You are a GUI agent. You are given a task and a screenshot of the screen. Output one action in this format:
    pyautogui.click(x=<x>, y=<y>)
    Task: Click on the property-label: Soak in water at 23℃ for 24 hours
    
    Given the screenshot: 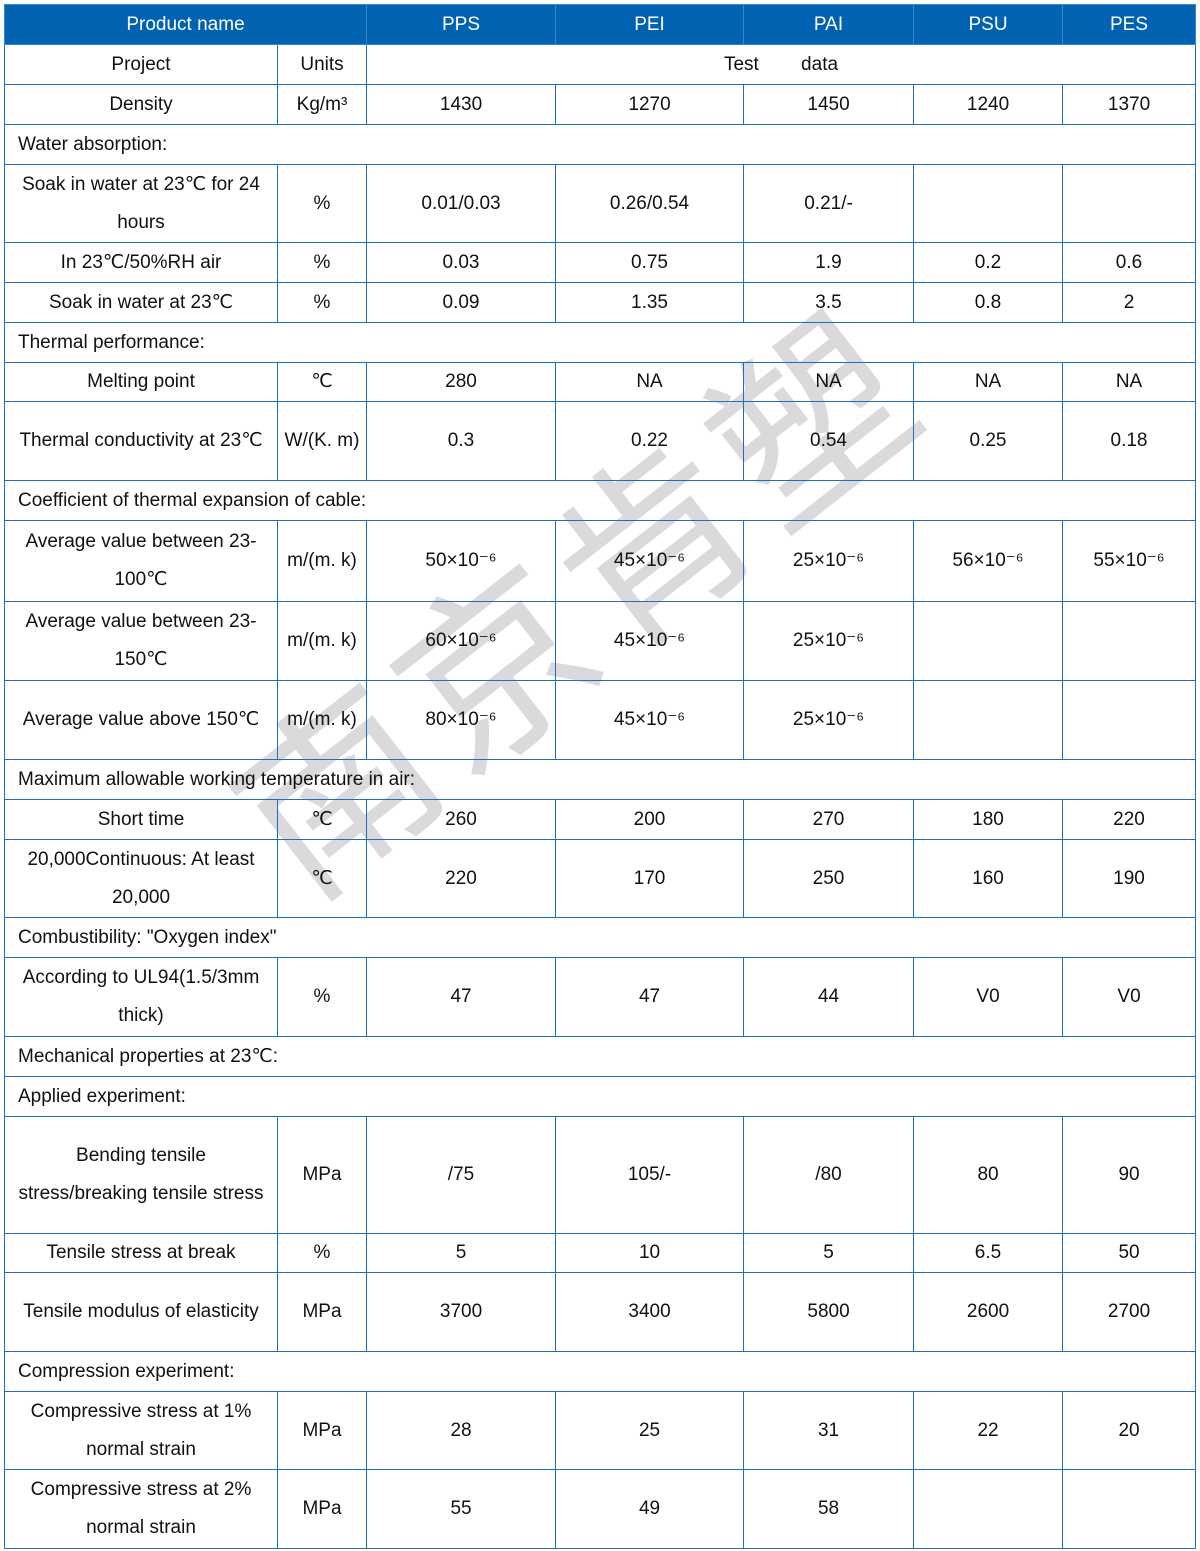 What is the action you would take?
    pyautogui.click(x=141, y=203)
    